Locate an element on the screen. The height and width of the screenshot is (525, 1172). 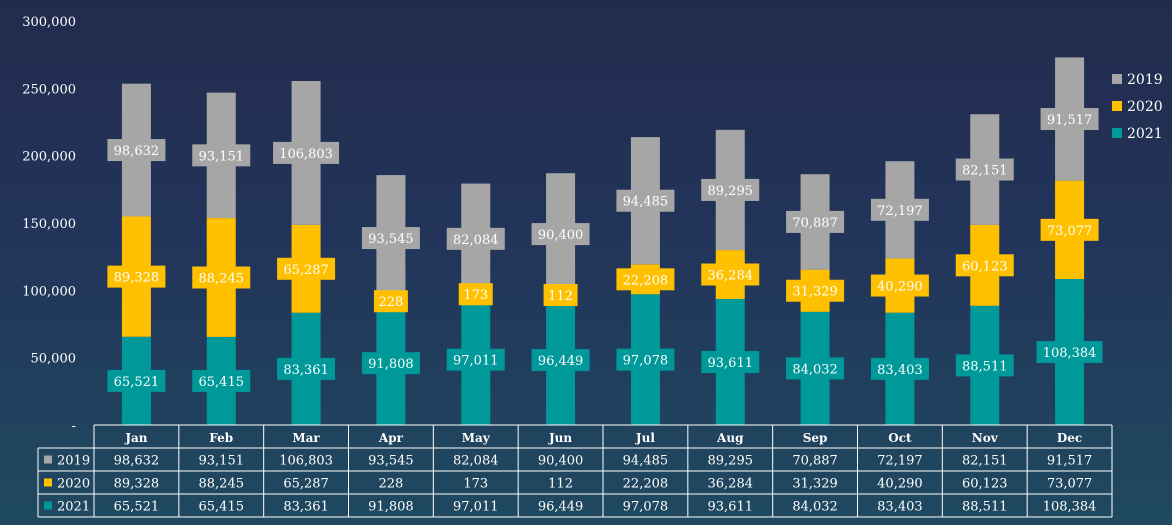
data-label-2021-may: 97,011 is located at coordinates (476, 361).